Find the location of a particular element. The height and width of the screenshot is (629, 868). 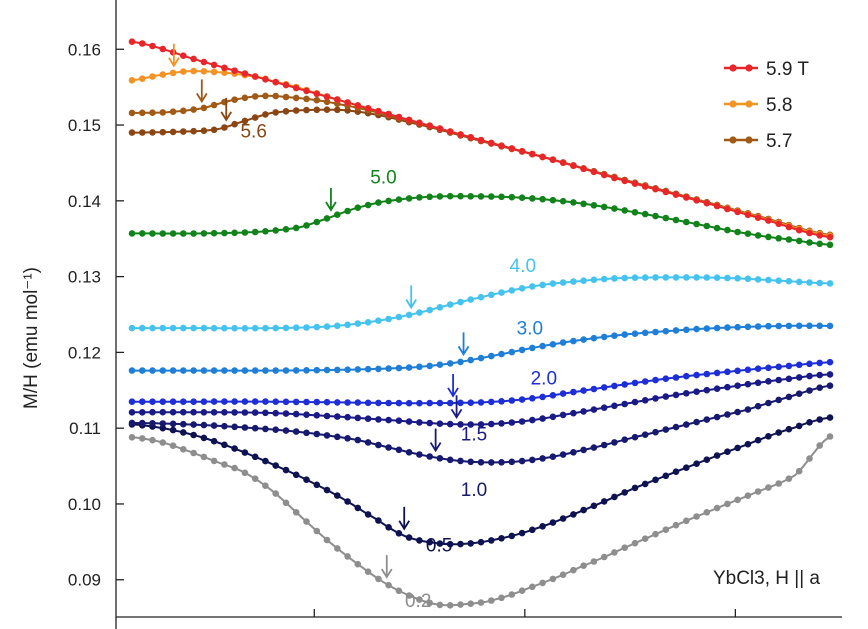

series-4.0 is located at coordinates (481, 303).